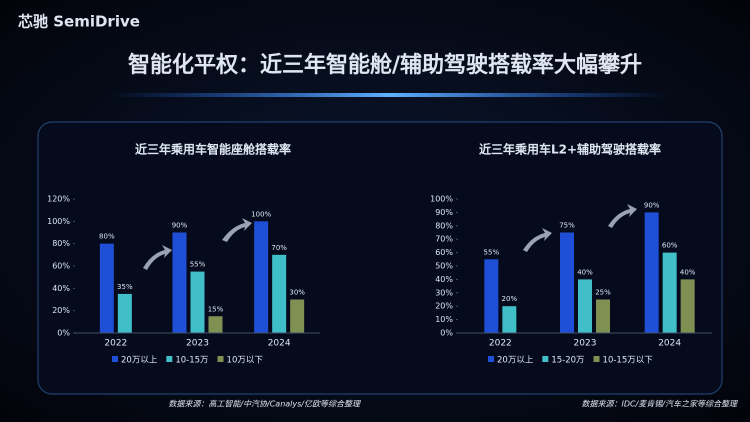  Describe the element at coordinates (510, 299) in the screenshot. I see `value-label: 20%` at that location.